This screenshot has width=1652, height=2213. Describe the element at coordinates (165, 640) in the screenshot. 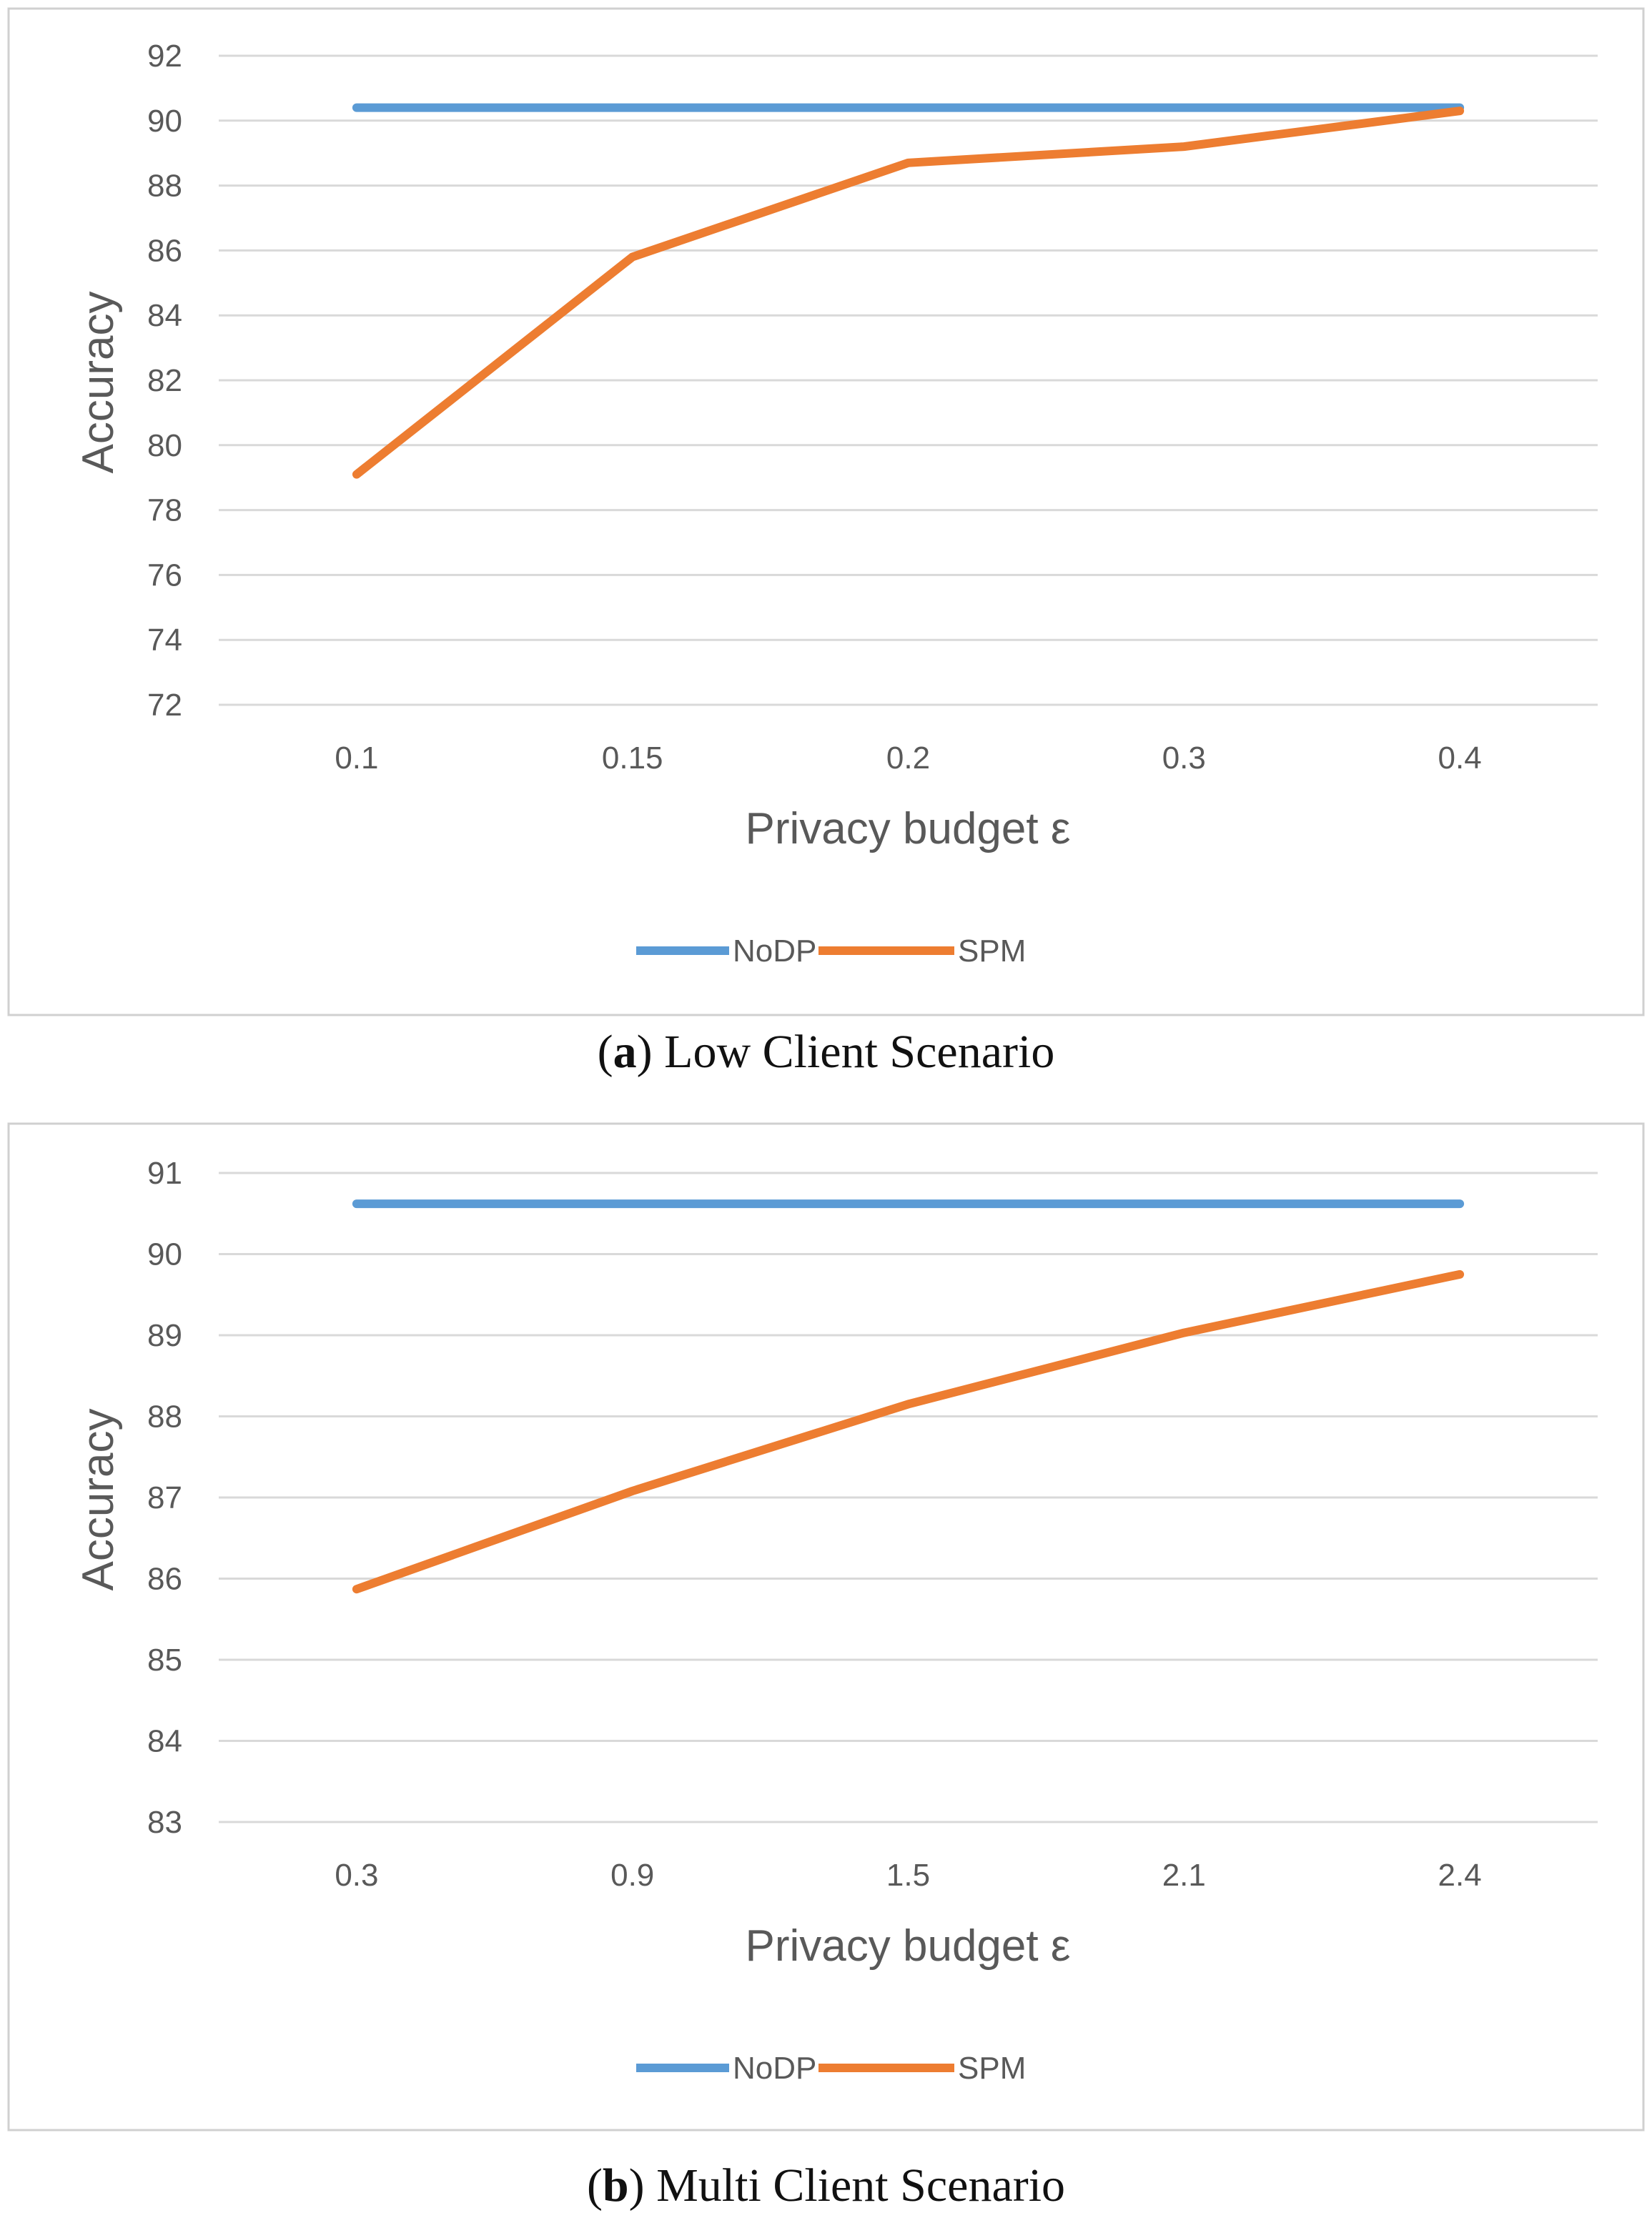

I see `y-tick-label: 74` at that location.